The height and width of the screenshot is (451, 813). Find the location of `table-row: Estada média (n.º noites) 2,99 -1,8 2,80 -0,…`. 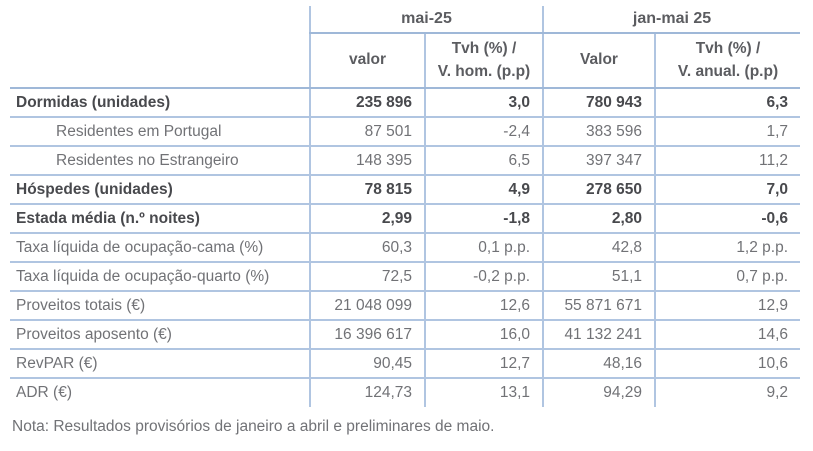

table-row: Estada média (n.º noites) 2,99 -1,8 2,80 -0,… is located at coordinates (405, 219).